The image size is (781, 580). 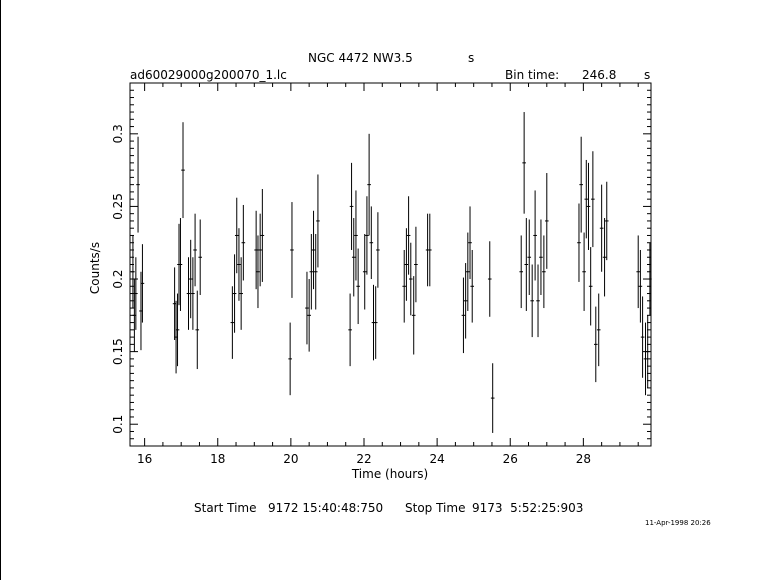 What do you see at coordinates (217, 459) in the screenshot?
I see `x-tick-label: 18` at bounding box center [217, 459].